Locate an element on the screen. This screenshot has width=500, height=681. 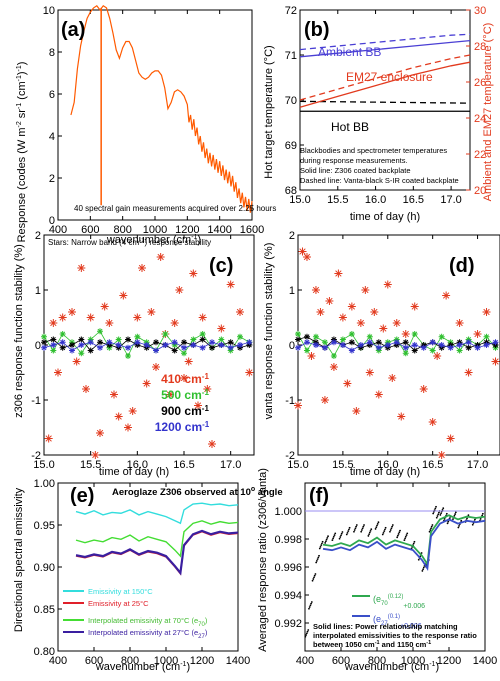
x-tick-label-e: 1400 is located at coordinates (238, 661).